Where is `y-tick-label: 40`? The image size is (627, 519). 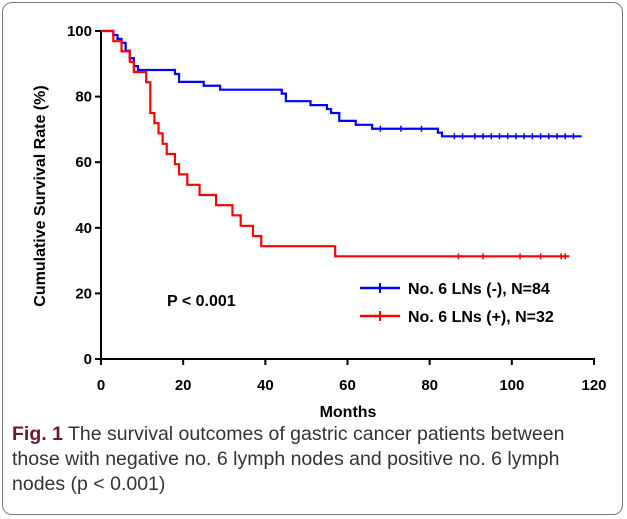
y-tick-label: 40 is located at coordinates (83, 228).